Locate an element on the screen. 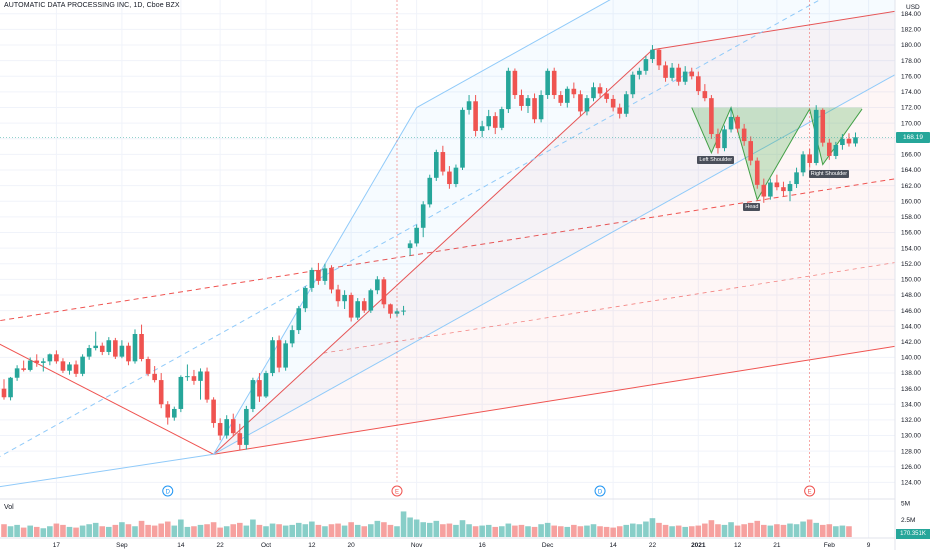 The width and height of the screenshot is (932, 550). time-tick-label: 2021 is located at coordinates (698, 545).